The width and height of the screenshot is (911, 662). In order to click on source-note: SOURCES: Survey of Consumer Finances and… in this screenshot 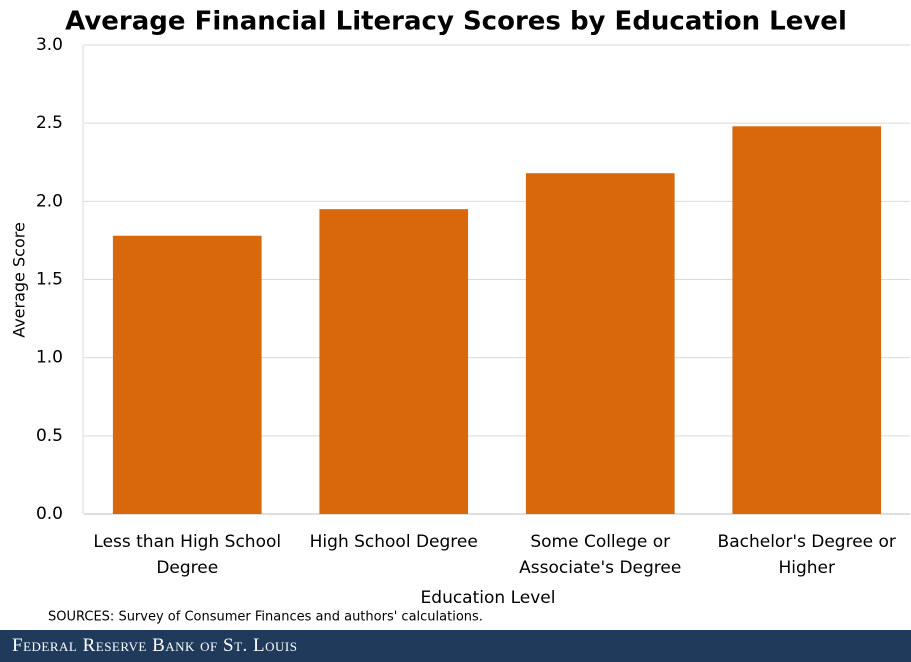, I will do `click(265, 617)`.